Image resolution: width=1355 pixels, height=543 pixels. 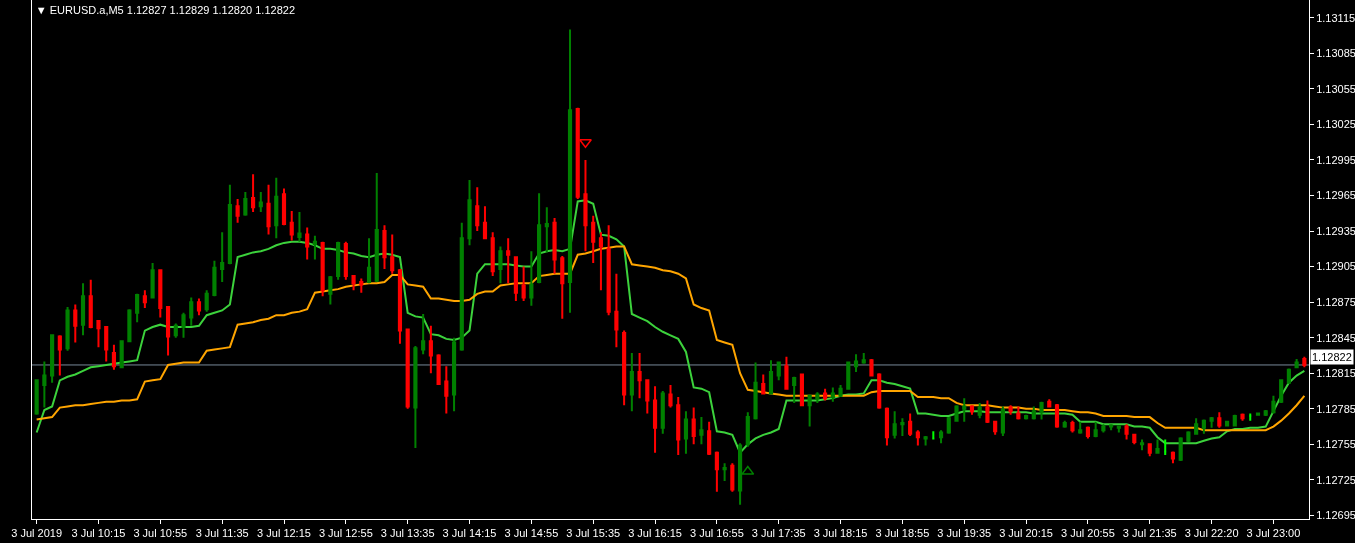 What do you see at coordinates (98, 533) in the screenshot?
I see `x-tick-label: 3 Jul 10:15` at bounding box center [98, 533].